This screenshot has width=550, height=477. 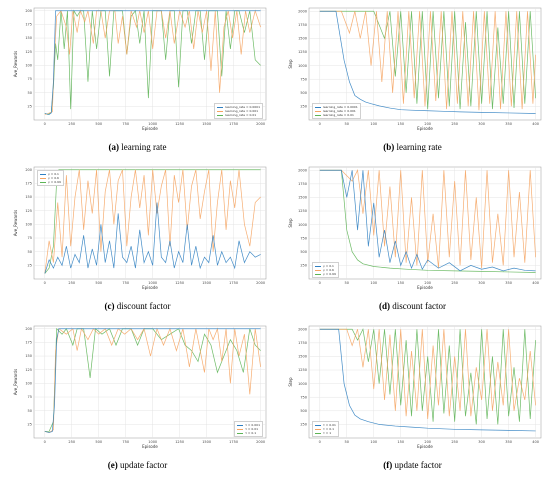 I want to click on x-tick-label: 1750, so click(x=233, y=283).